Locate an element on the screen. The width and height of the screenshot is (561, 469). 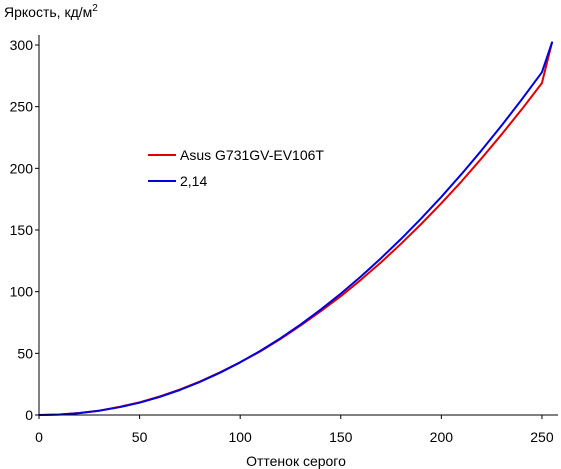
y-tick-label: 250 is located at coordinates (22, 107).